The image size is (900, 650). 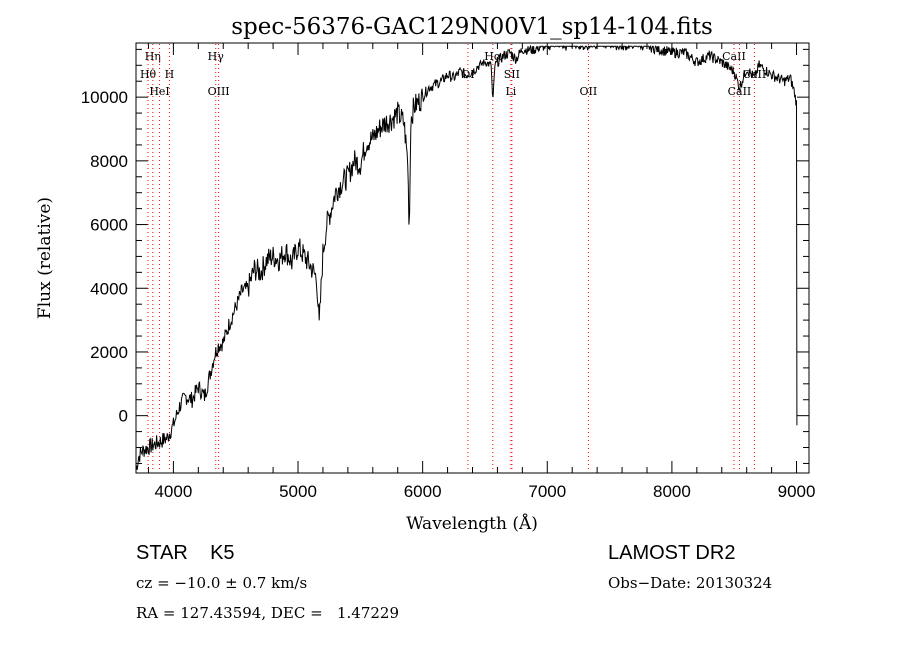 I want to click on spectral-line-label: H, so click(x=170, y=74).